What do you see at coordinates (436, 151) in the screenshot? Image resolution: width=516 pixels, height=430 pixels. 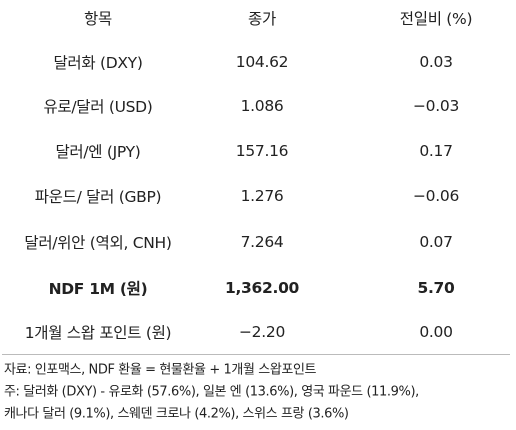 I see `table-cell: 0.17` at bounding box center [436, 151].